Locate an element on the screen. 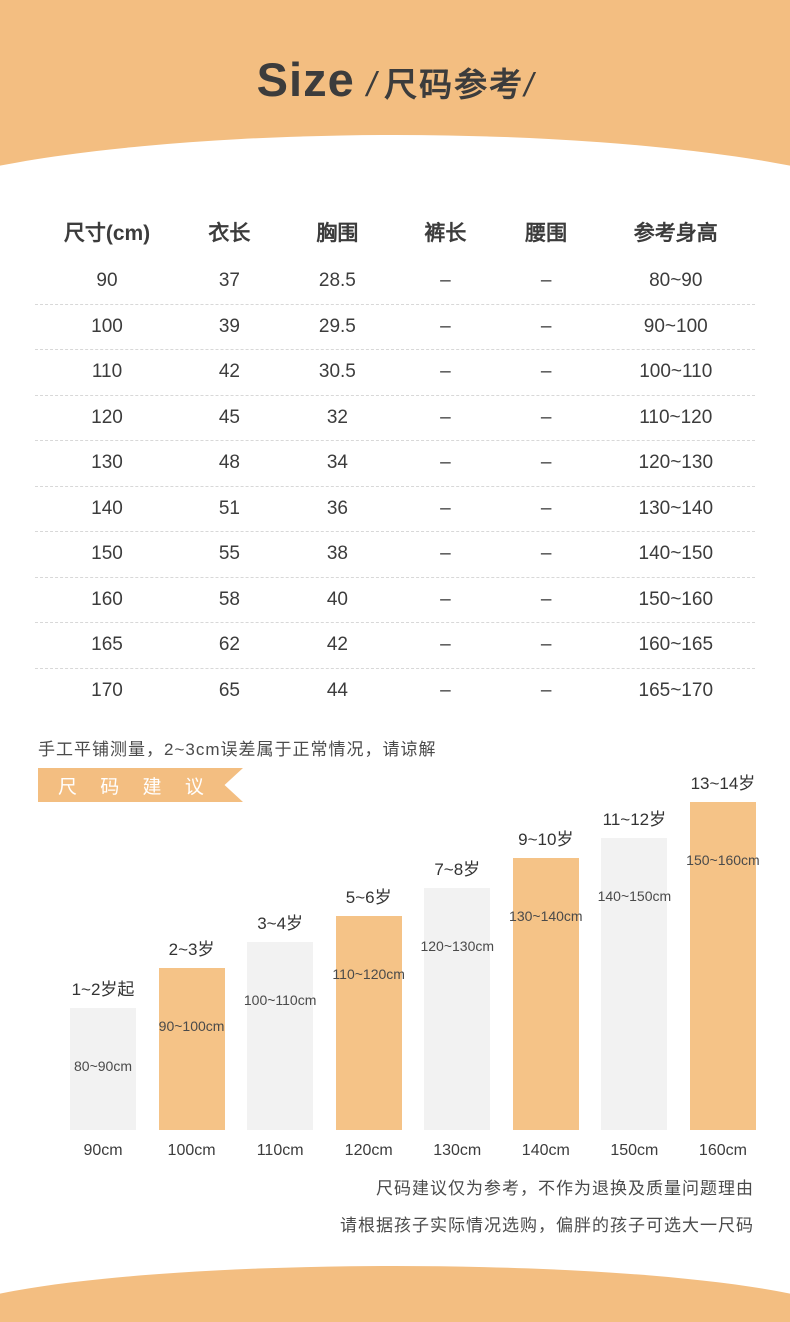 This screenshot has height=1322, width=790. size-table-header: 尺寸(cm) 衣长 胸围 裤长 腰围 参考身高 is located at coordinates (395, 232).